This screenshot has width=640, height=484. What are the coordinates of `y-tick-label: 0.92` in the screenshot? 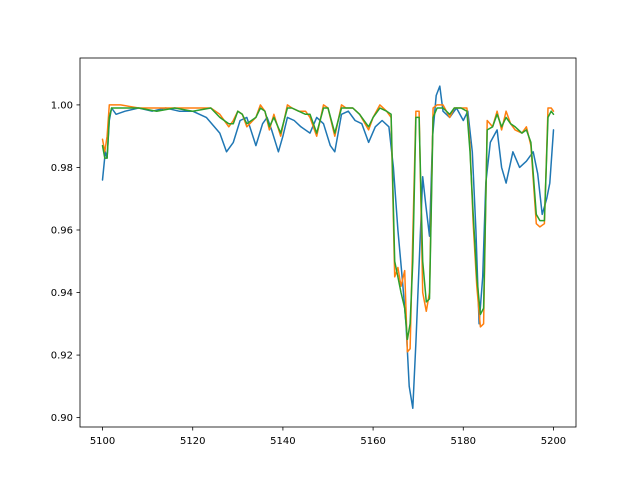 It's located at (62, 356).